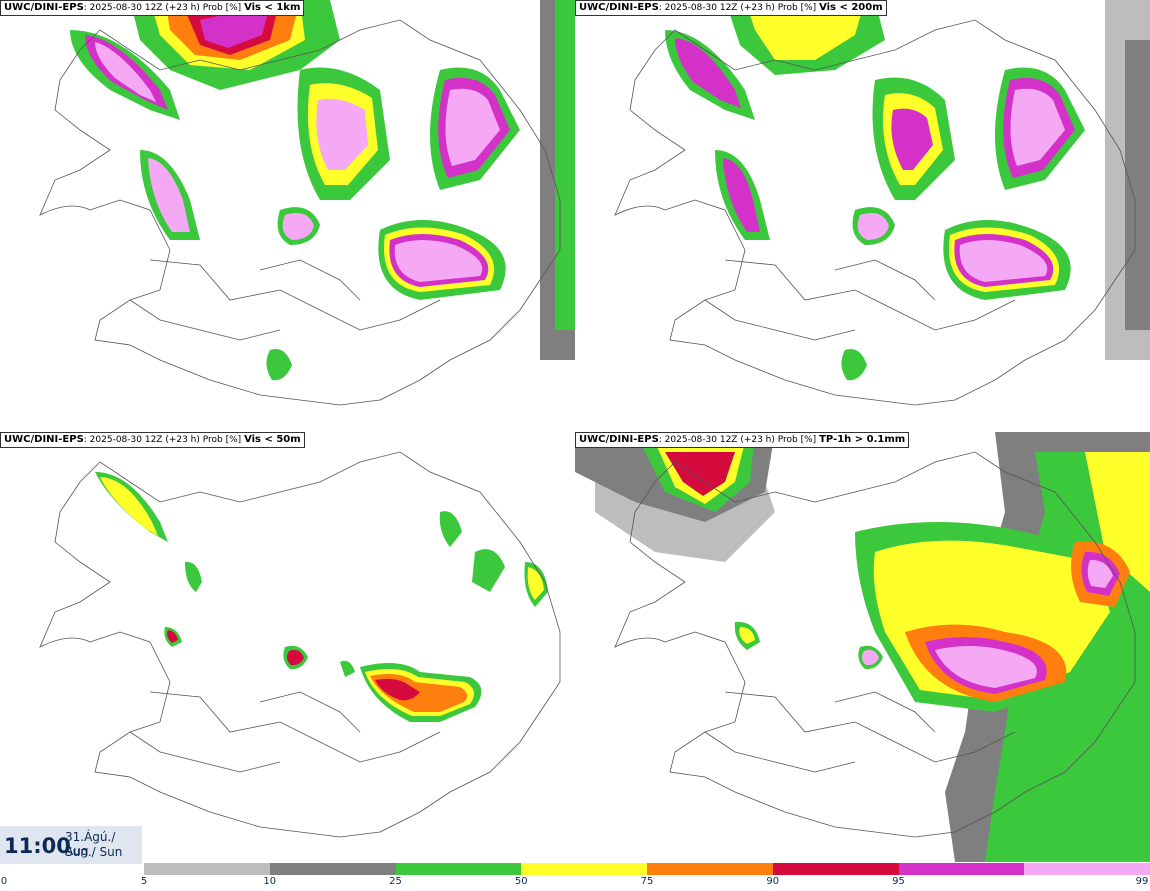 This screenshot has width=1150, height=891. I want to click on legend-tick-label: 10, so click(270, 881).